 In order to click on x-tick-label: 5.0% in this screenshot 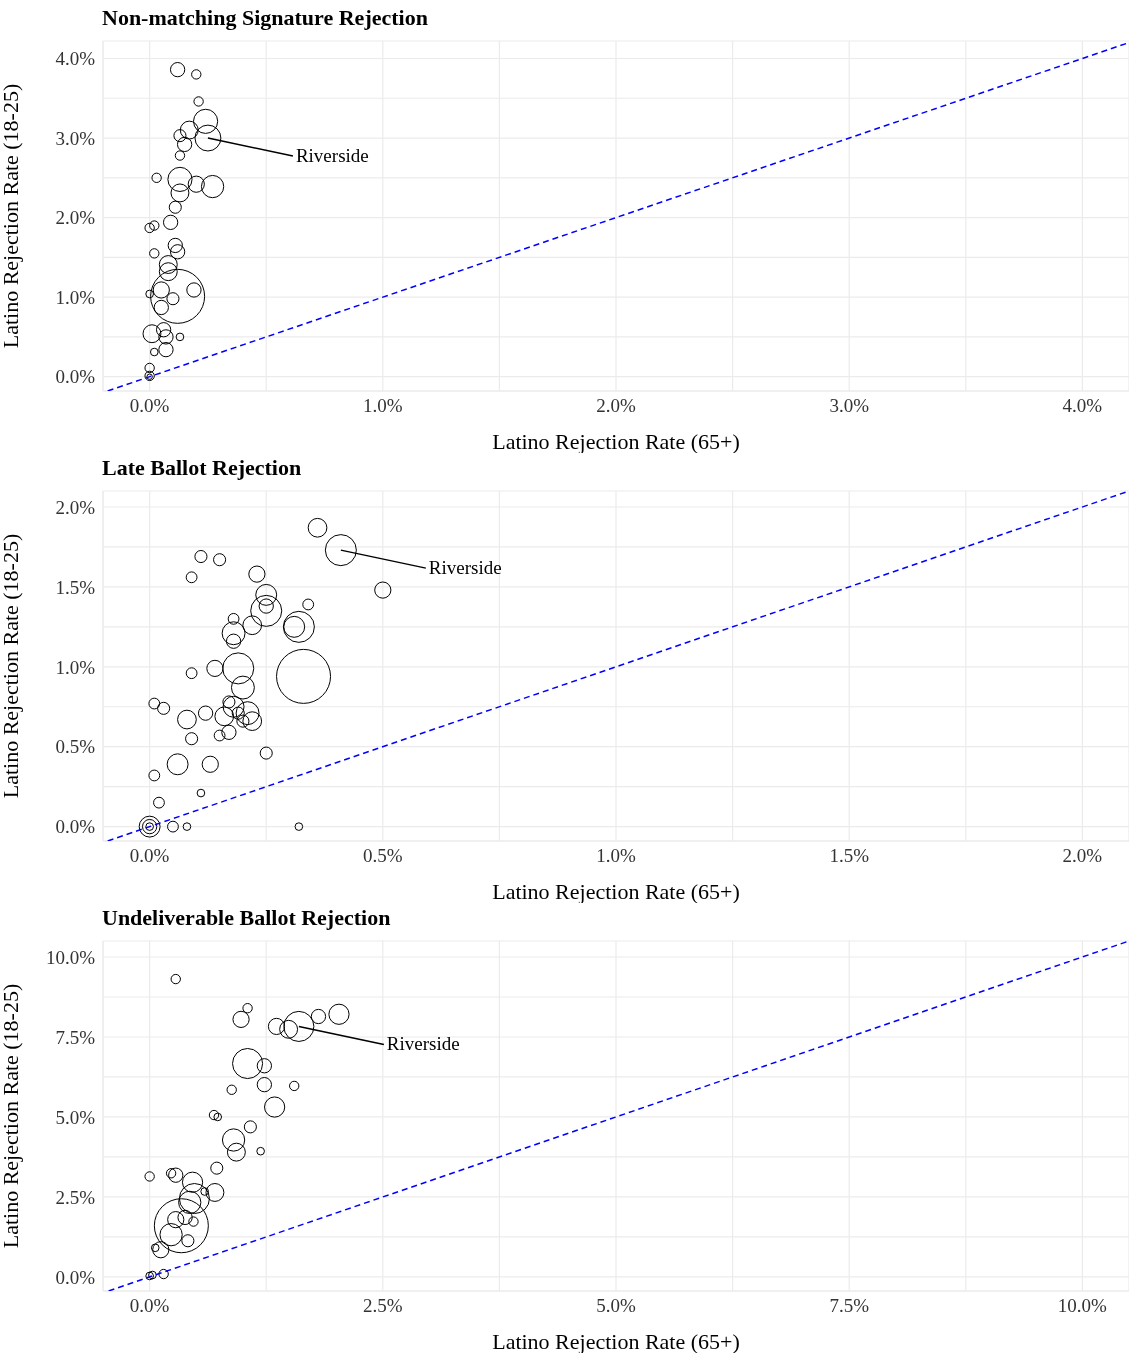, I will do `click(616, 1306)`.